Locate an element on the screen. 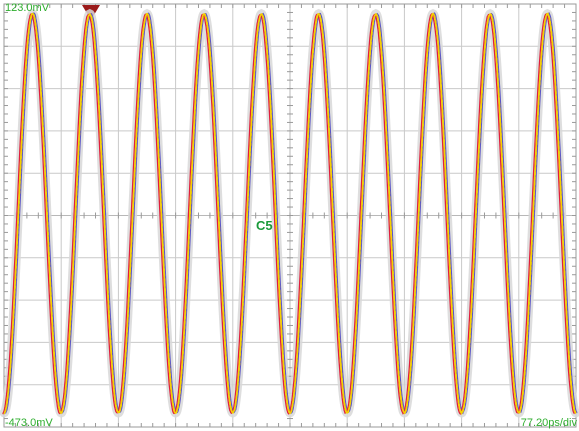 The image size is (579, 431). timebase-label: 77.20ps/div is located at coordinates (548, 423).